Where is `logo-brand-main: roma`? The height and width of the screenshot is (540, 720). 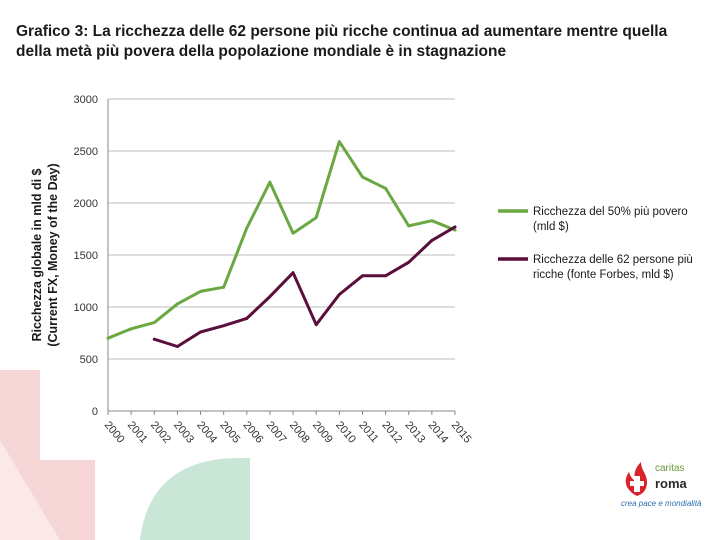
logo-brand-main: roma is located at coordinates (671, 483).